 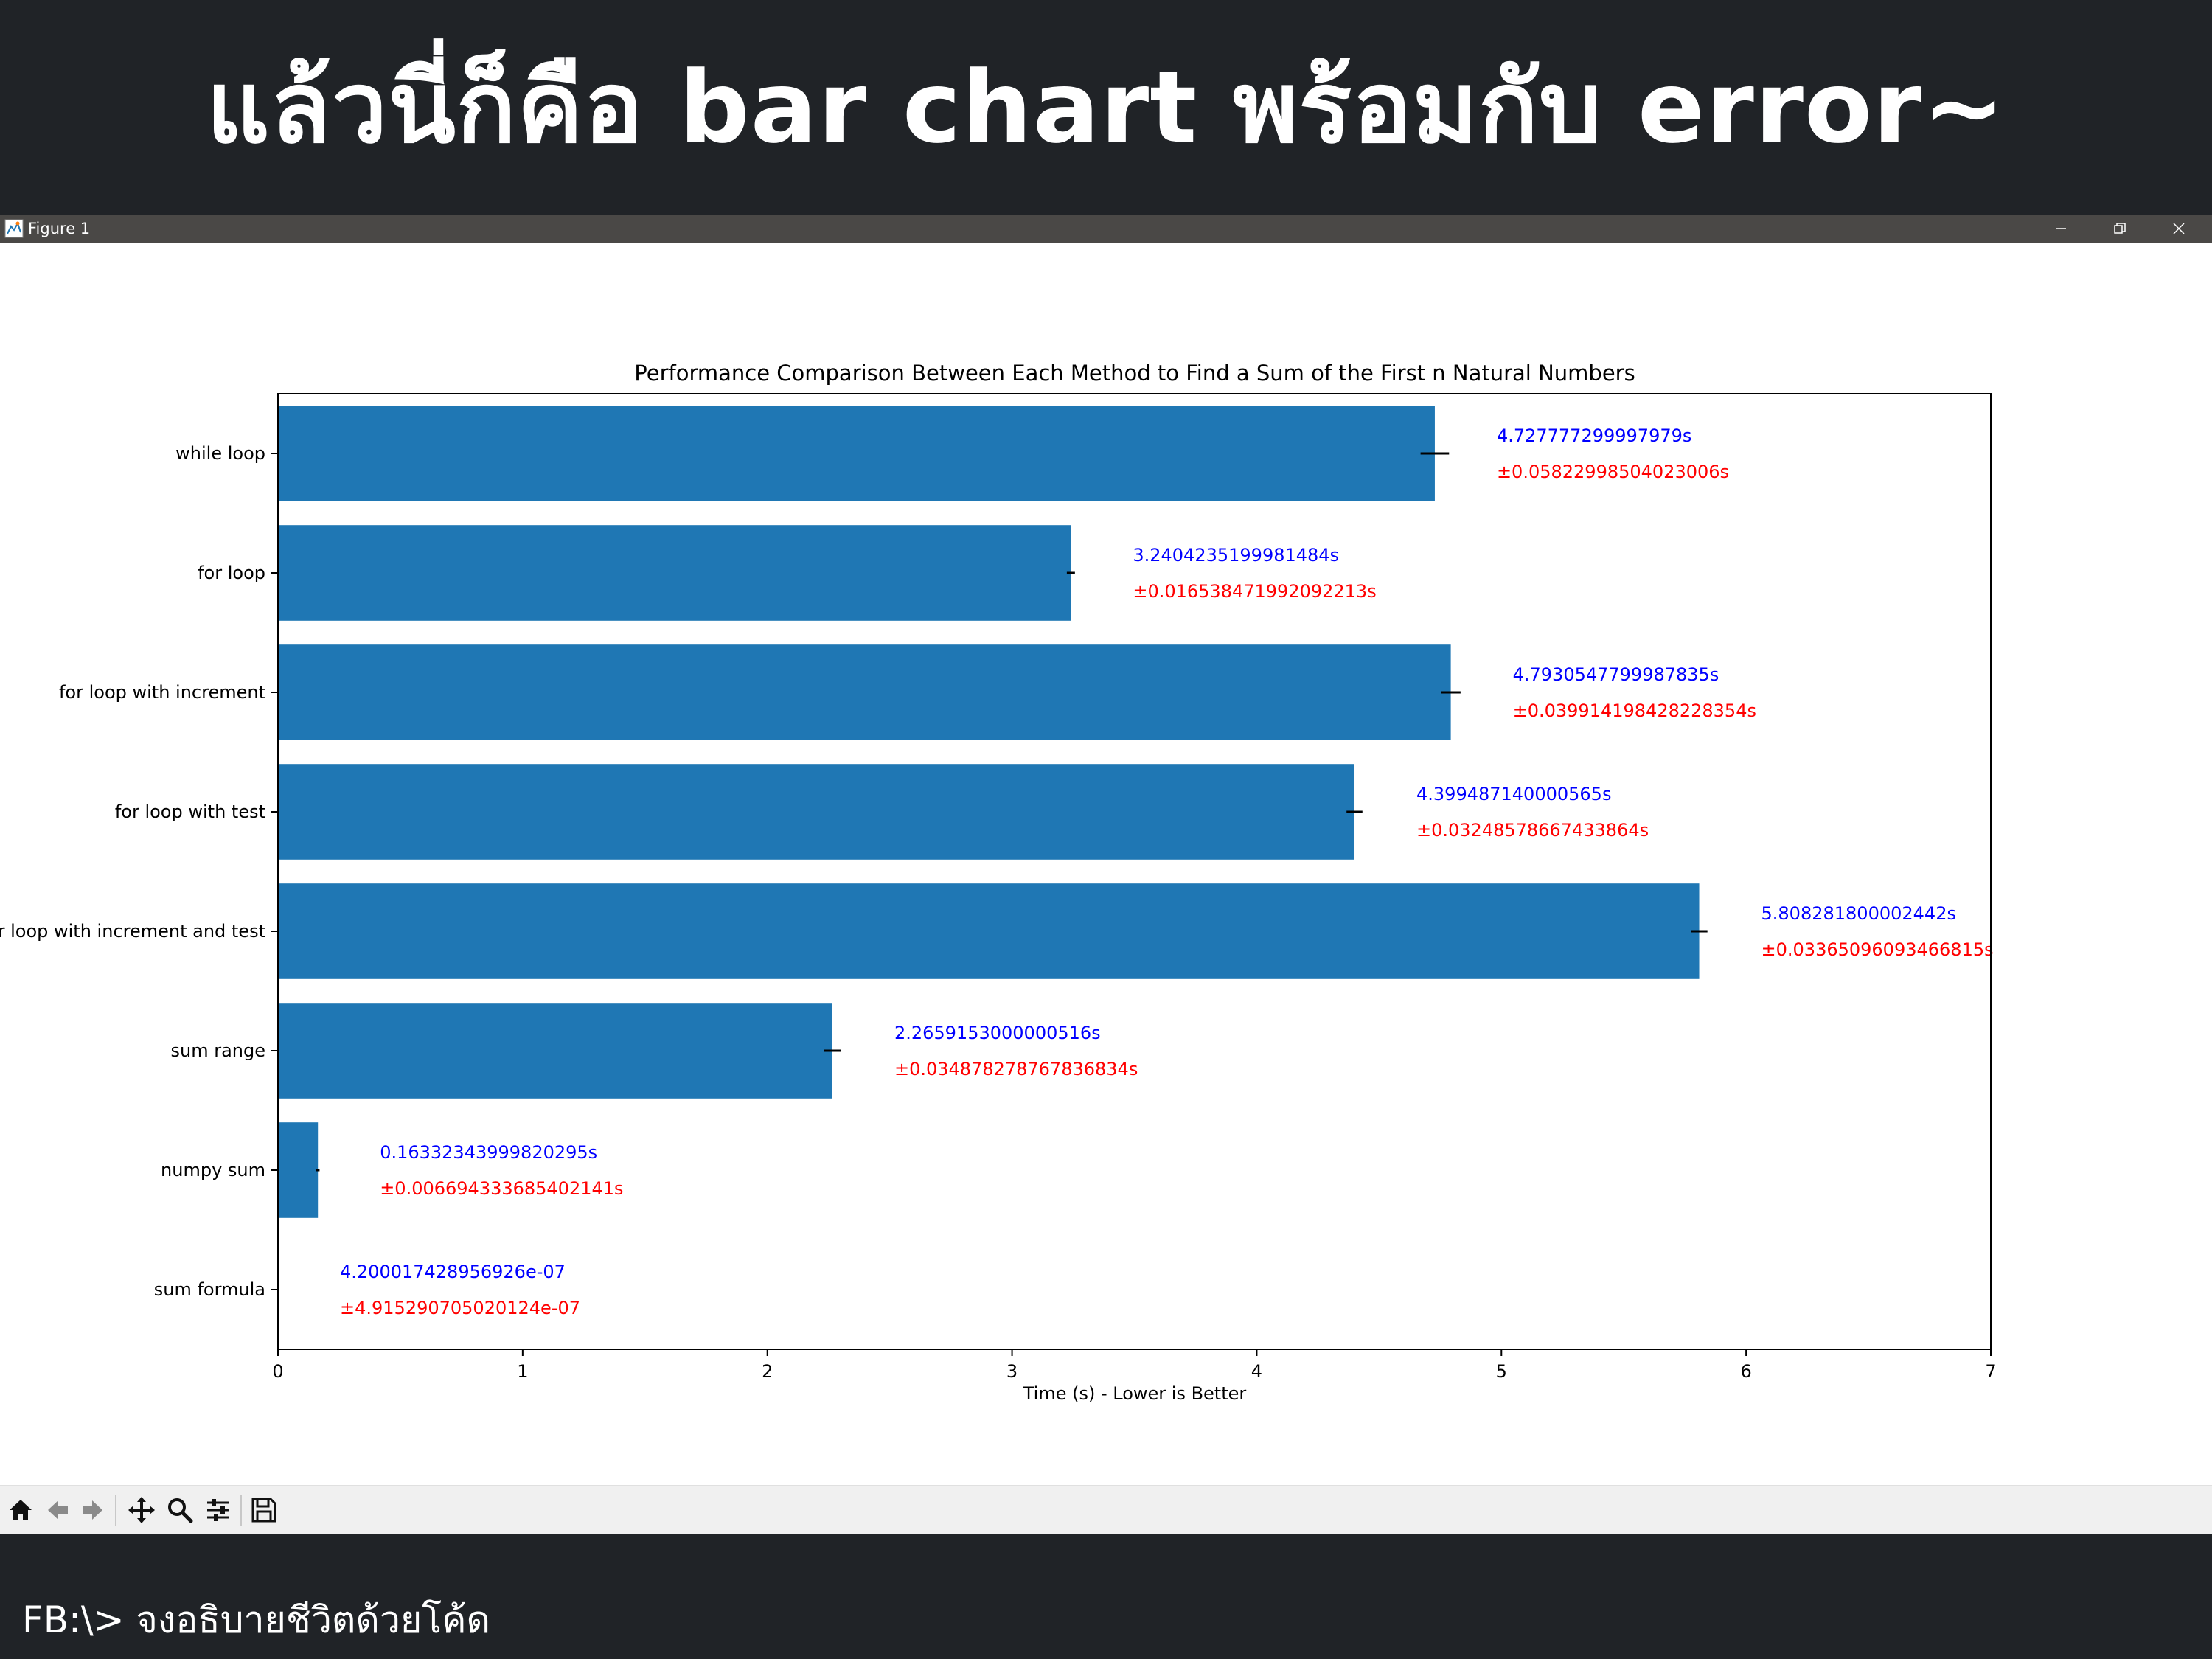 I want to click on error-label: ±0.039914198428228354s, so click(x=1634, y=710).